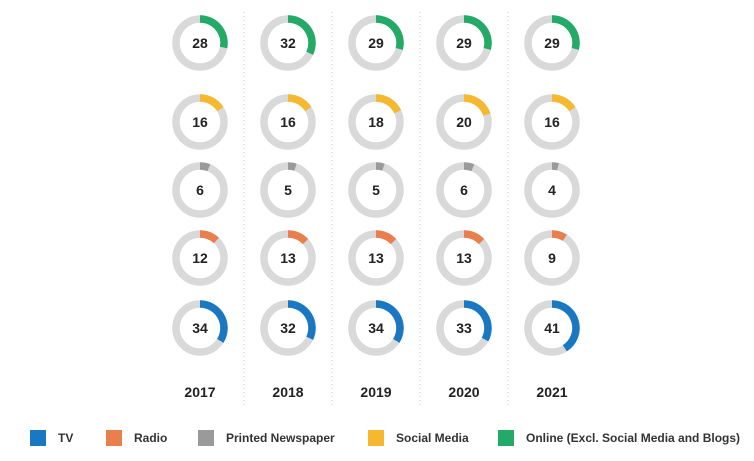 The width and height of the screenshot is (754, 461). I want to click on value-label-tv-2021: 41, so click(552, 328).